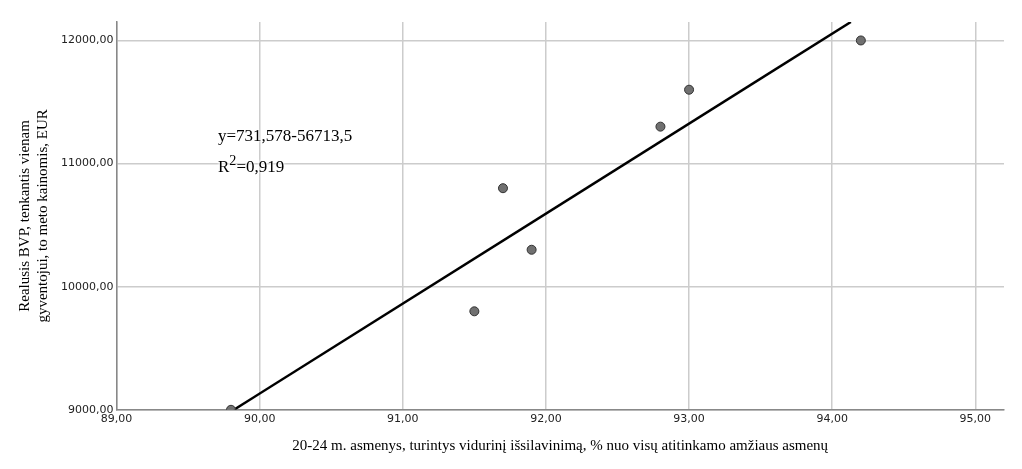 This screenshot has width=1022, height=469. I want to click on y-tick-label: 10000,00, so click(87, 286).